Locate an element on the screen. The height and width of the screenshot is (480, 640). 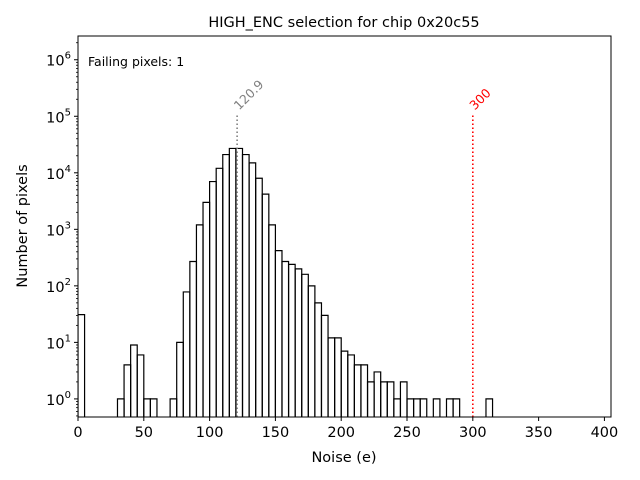
y-tick-exponent: 0 is located at coordinates (68, 395).